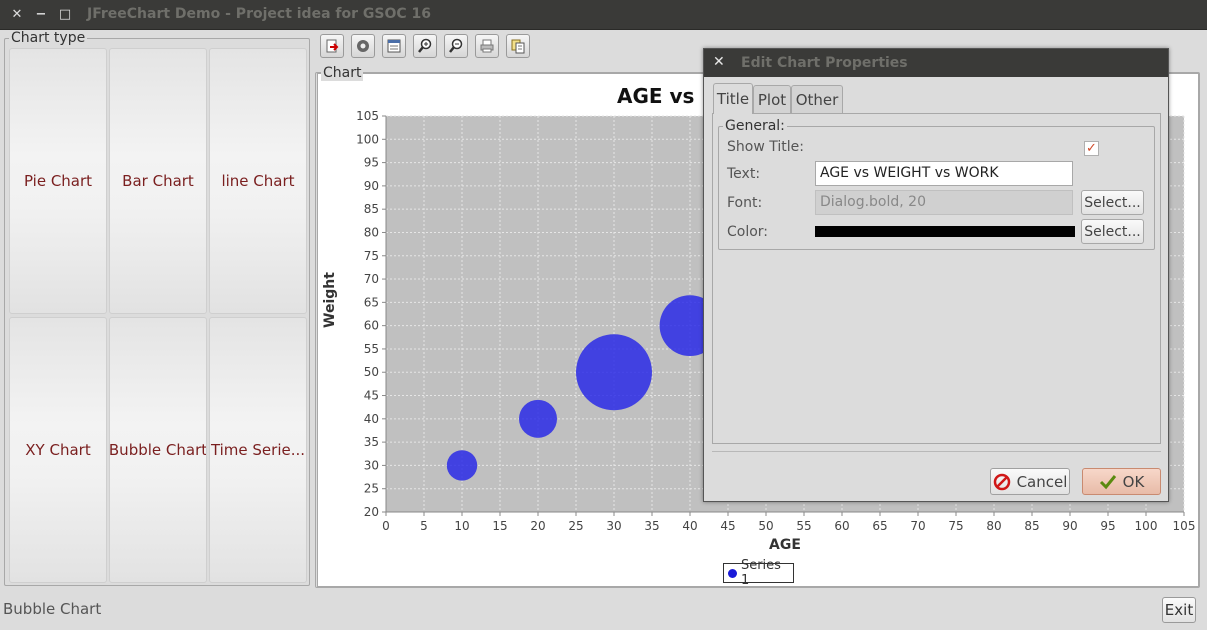 This screenshot has height=630, width=1207. Describe the element at coordinates (371, 326) in the screenshot. I see `y-tick-label: 60` at that location.